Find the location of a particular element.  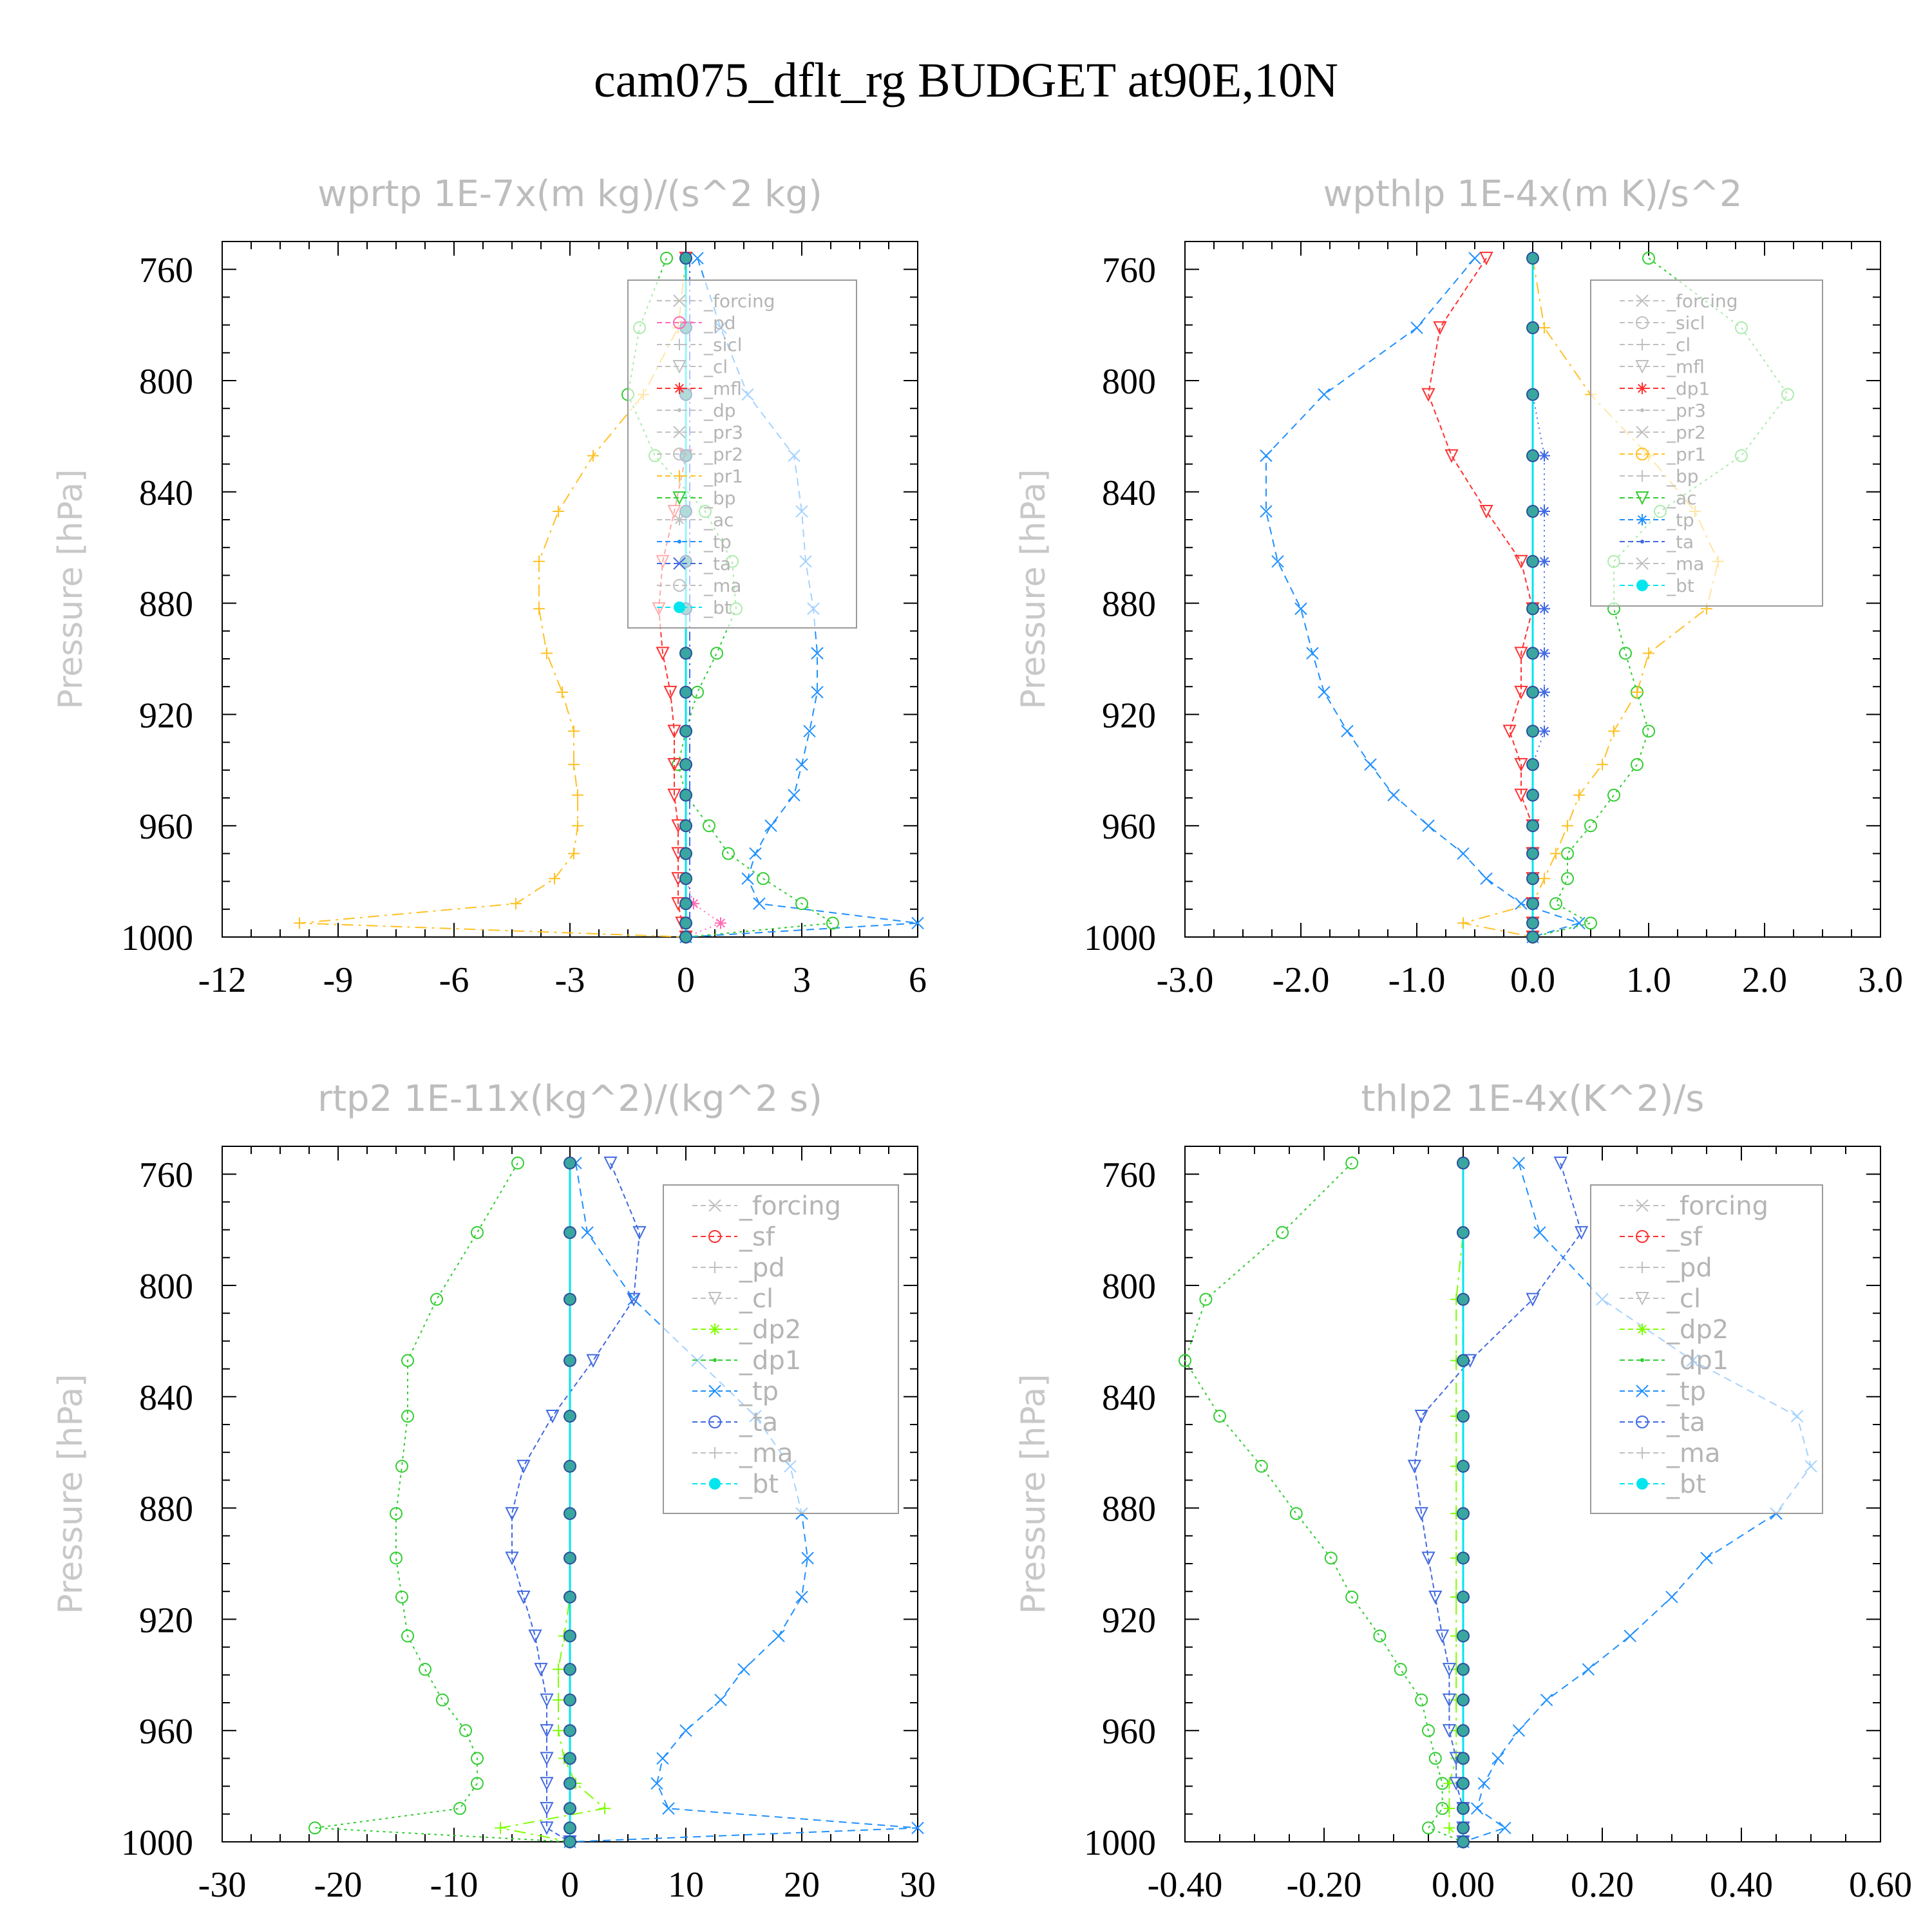

legend-label: _cl is located at coordinates (1684, 1299).